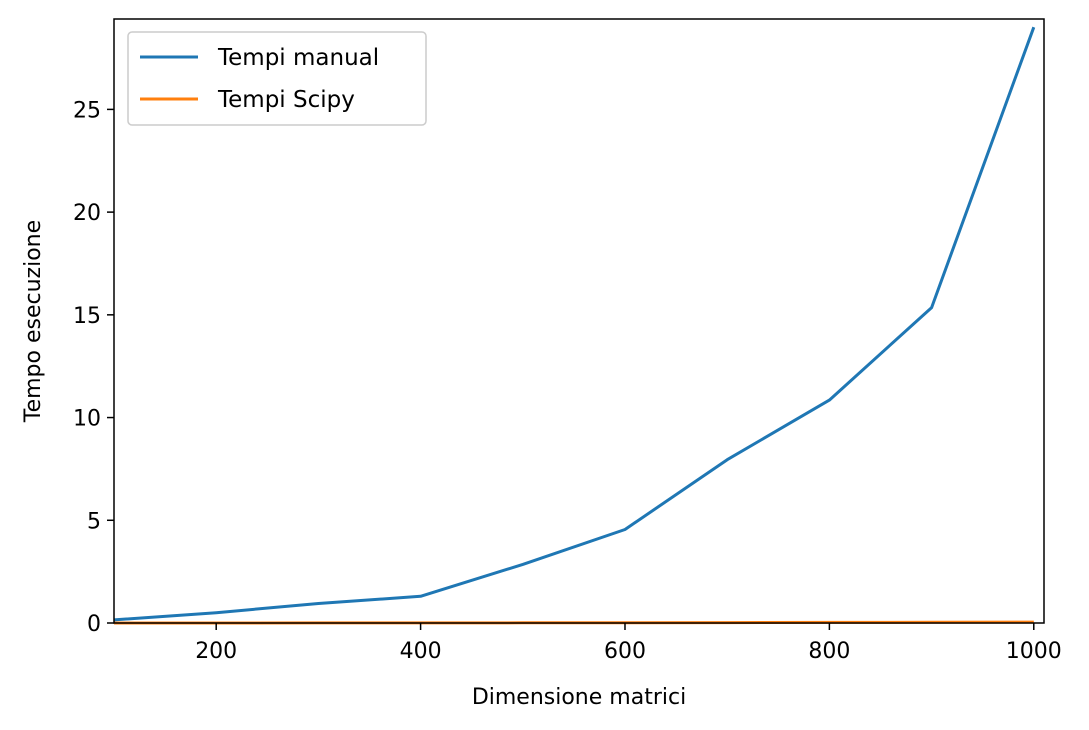 The height and width of the screenshot is (730, 1089). I want to click on y-tick-label: 5, so click(94, 521).